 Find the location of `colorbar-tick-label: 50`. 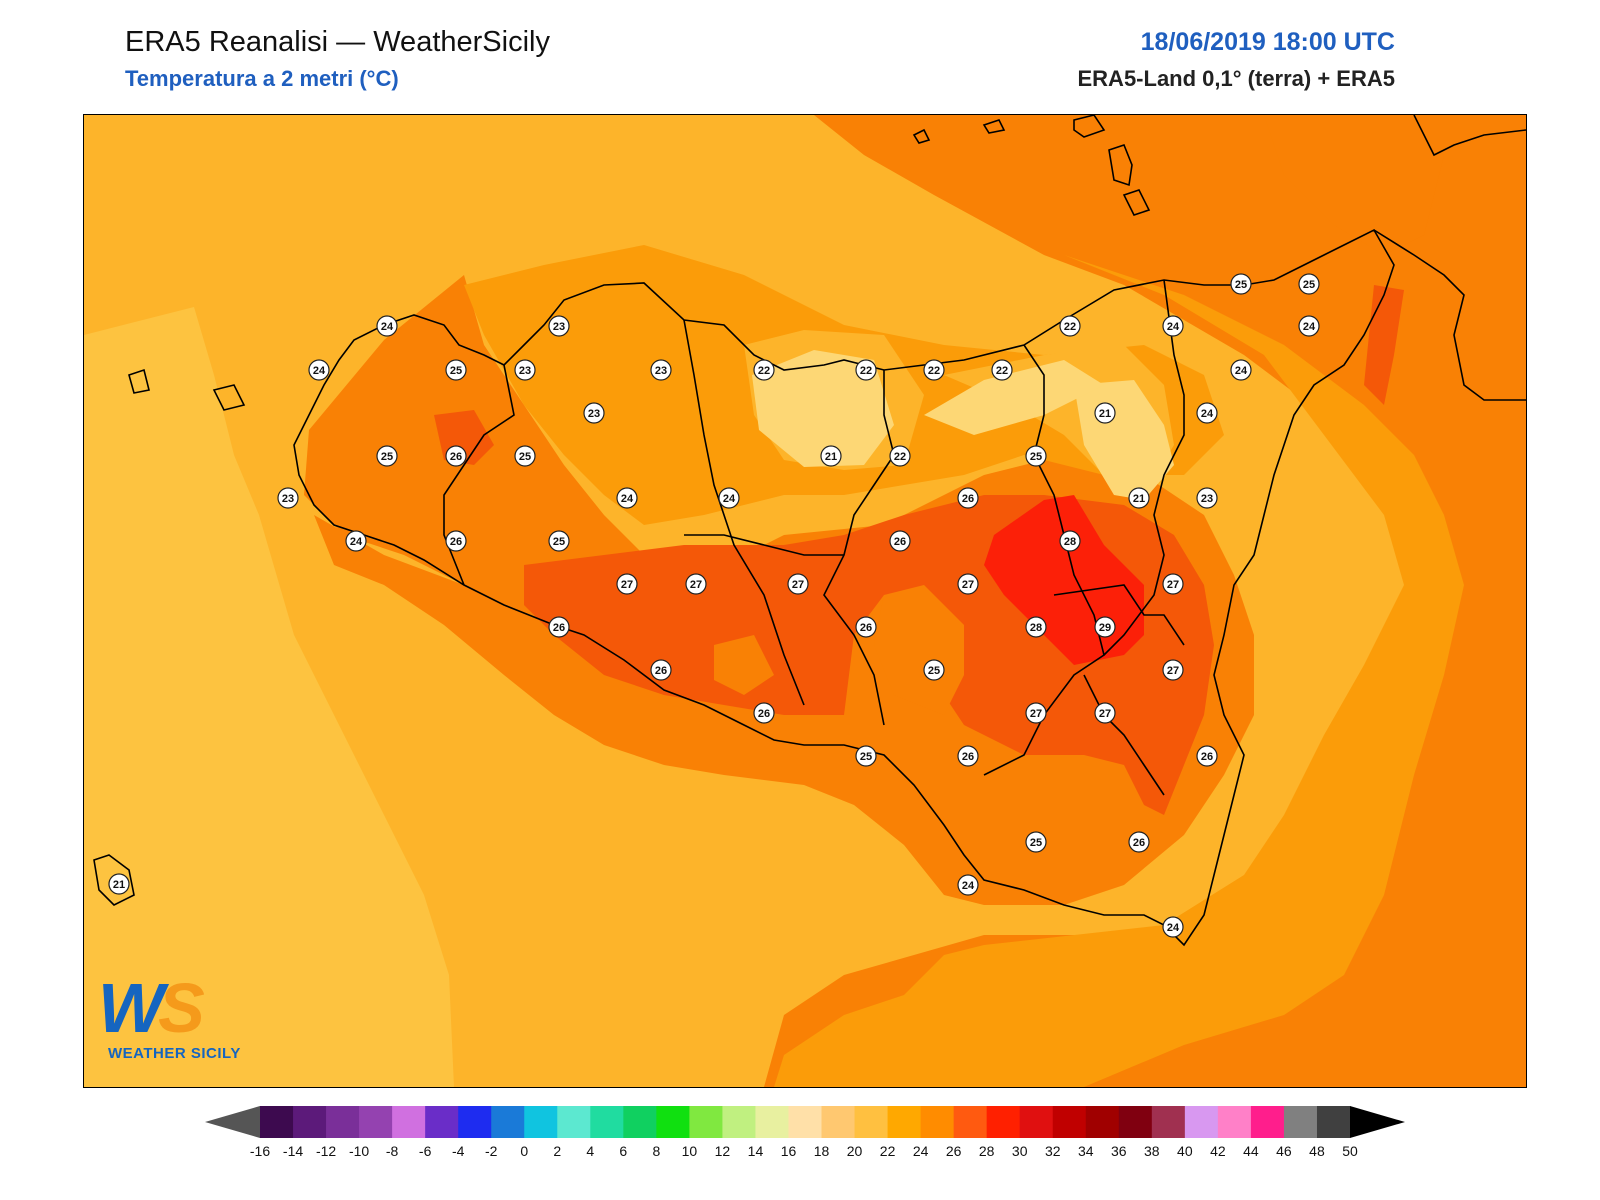

colorbar-tick-label: 50 is located at coordinates (1350, 1151).